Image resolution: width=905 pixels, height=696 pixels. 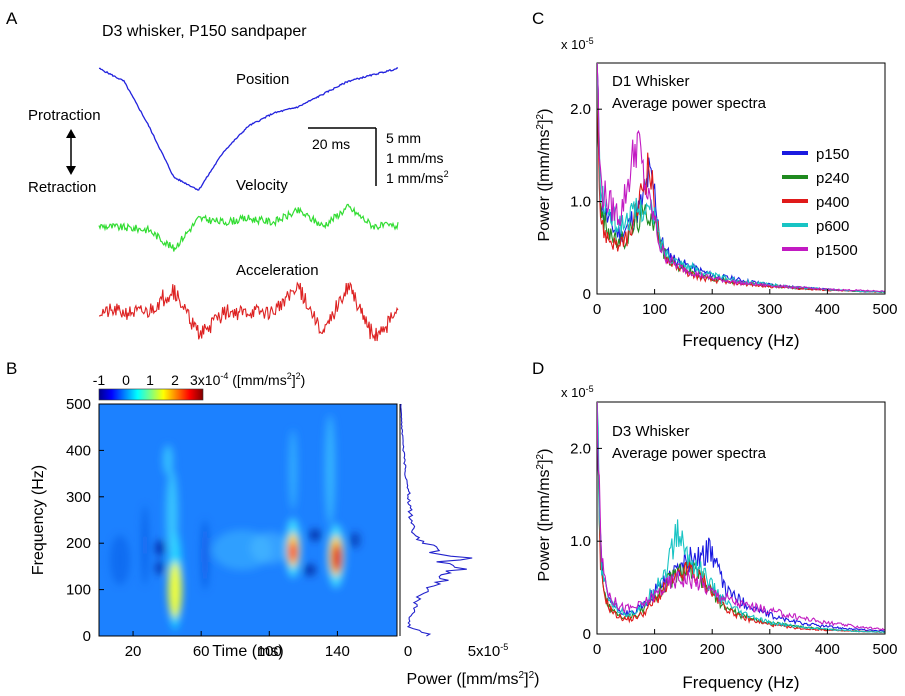 I want to click on panel-c-title-1: D1 Whisker, so click(x=651, y=81).